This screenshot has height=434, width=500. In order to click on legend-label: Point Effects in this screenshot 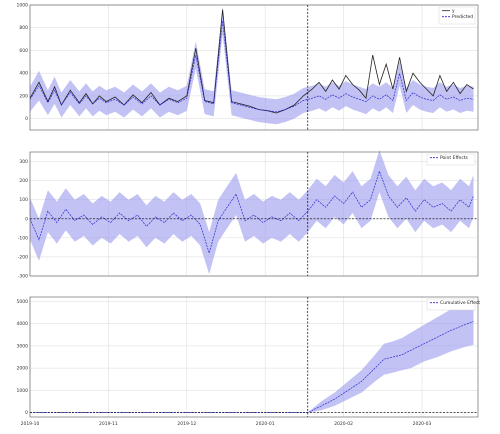, I will do `click(454, 158)`.